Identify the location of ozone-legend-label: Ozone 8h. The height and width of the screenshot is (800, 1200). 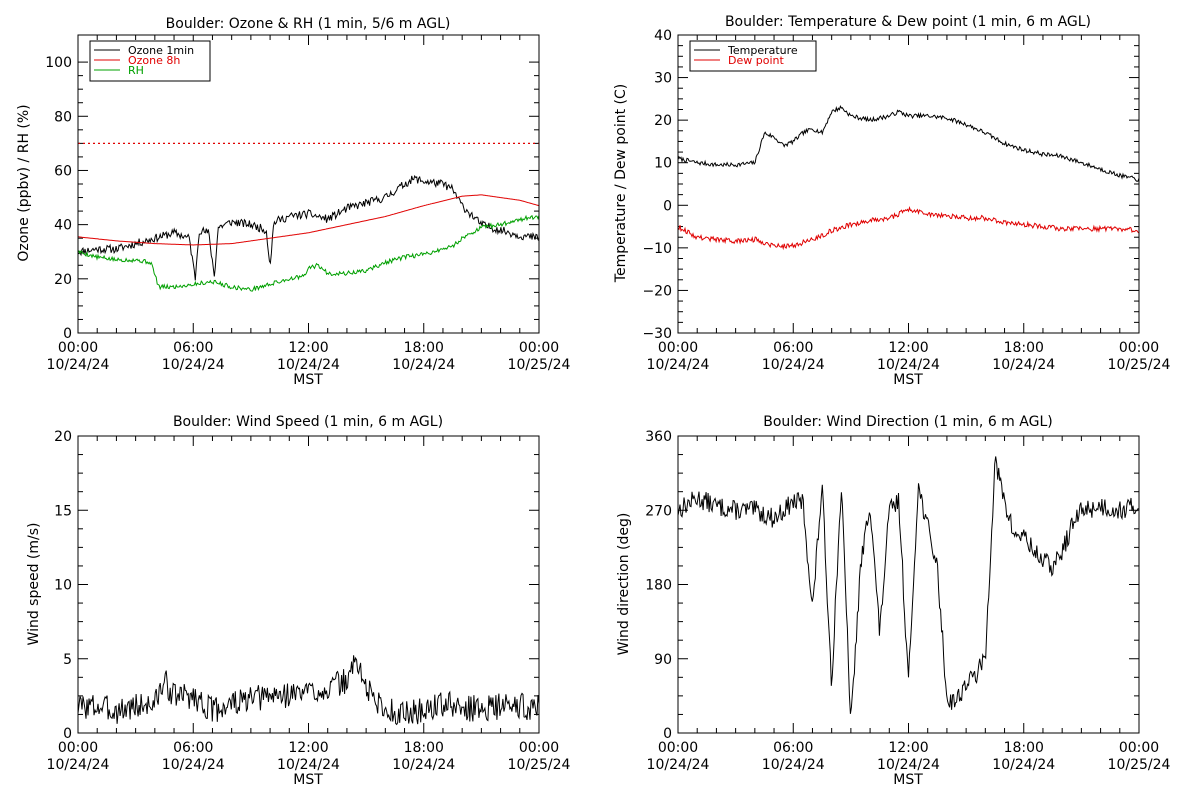
(154, 60).